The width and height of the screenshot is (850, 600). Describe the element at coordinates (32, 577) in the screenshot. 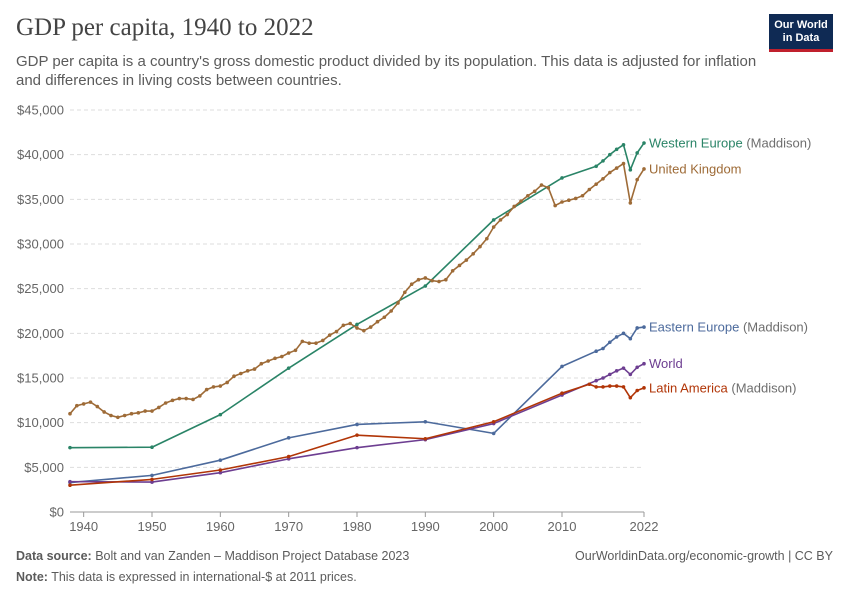

I see `note-label: Note:` at that location.